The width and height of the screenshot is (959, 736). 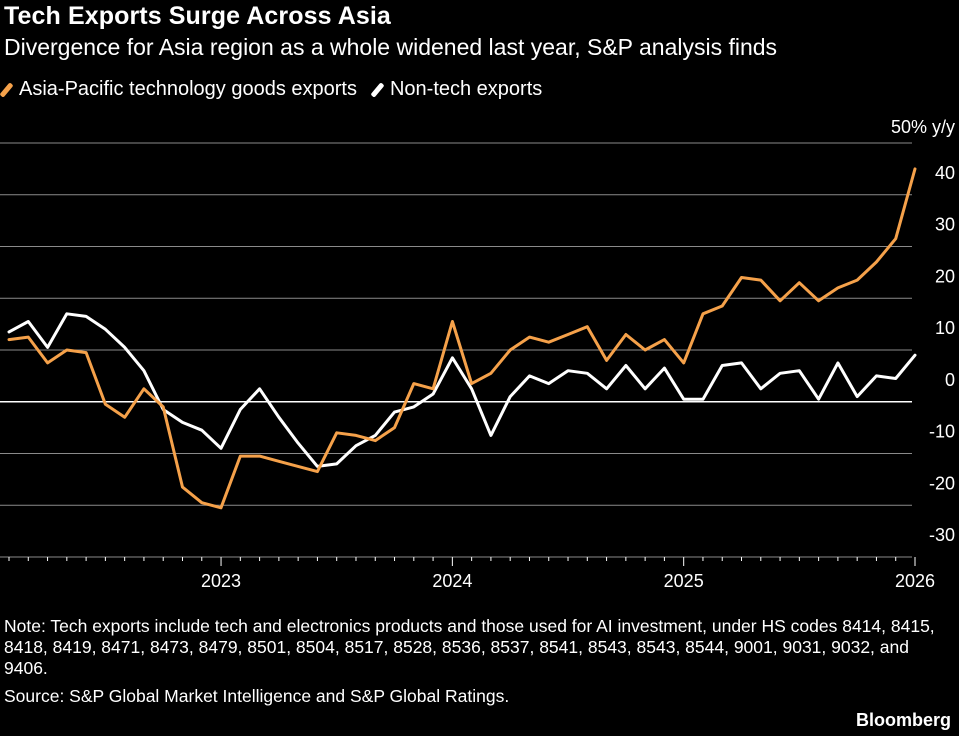 I want to click on y-tick-label: 30, so click(x=945, y=225).